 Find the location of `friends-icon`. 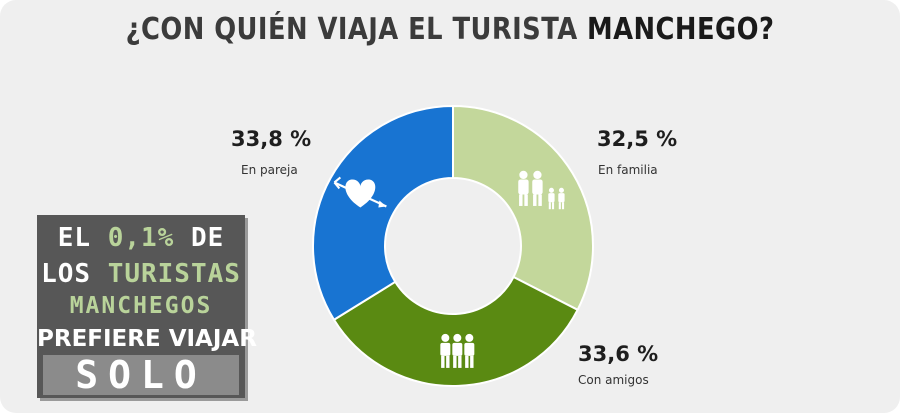

friends-icon is located at coordinates (457, 350).